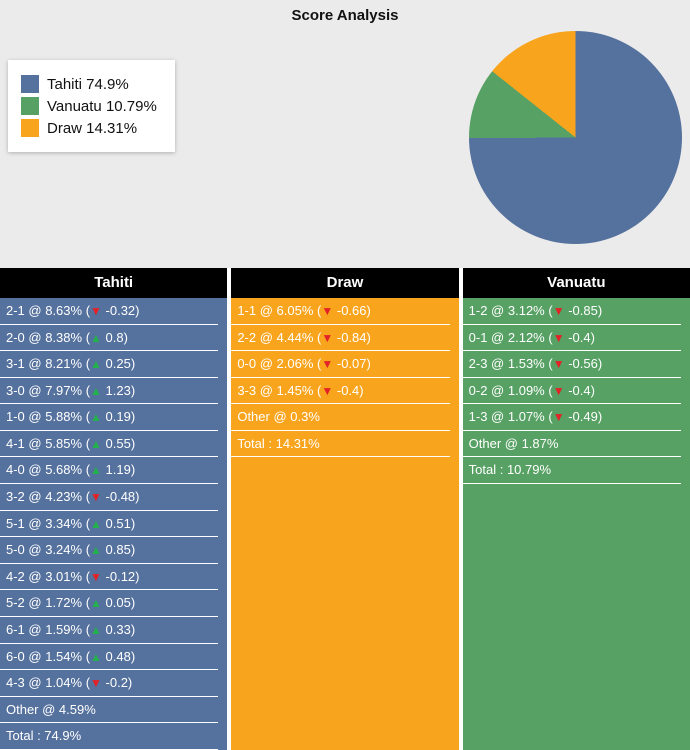 The width and height of the screenshot is (690, 750). Describe the element at coordinates (44, 470) in the screenshot. I see `row-label: 4-0 @ 5.68%` at that location.